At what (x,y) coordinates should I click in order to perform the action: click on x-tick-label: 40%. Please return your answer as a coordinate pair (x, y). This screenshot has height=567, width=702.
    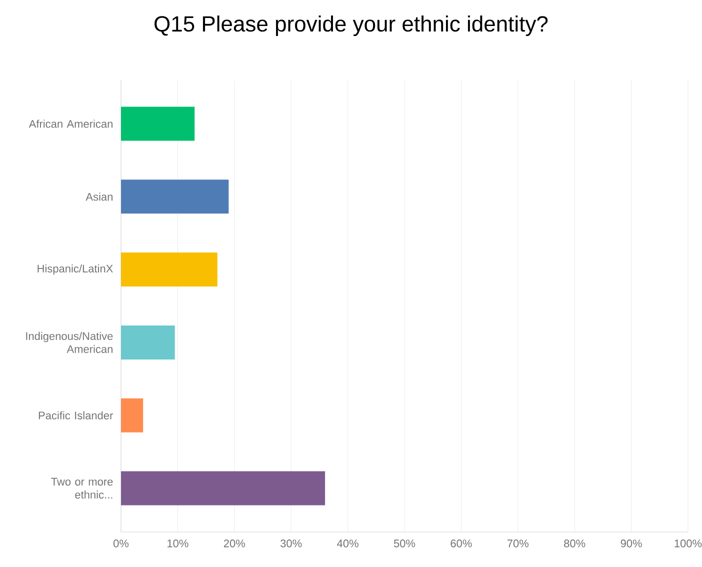
    Looking at the image, I should click on (347, 544).